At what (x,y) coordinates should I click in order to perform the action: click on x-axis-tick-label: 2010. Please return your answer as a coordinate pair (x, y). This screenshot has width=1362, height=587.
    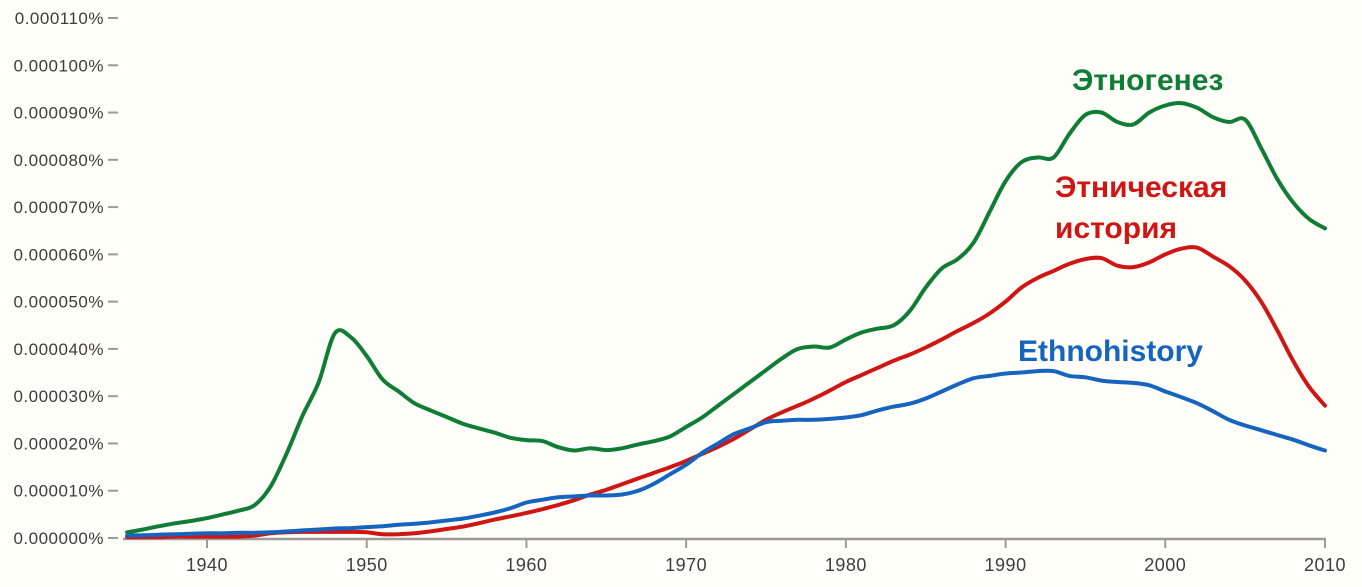
    Looking at the image, I should click on (1325, 565).